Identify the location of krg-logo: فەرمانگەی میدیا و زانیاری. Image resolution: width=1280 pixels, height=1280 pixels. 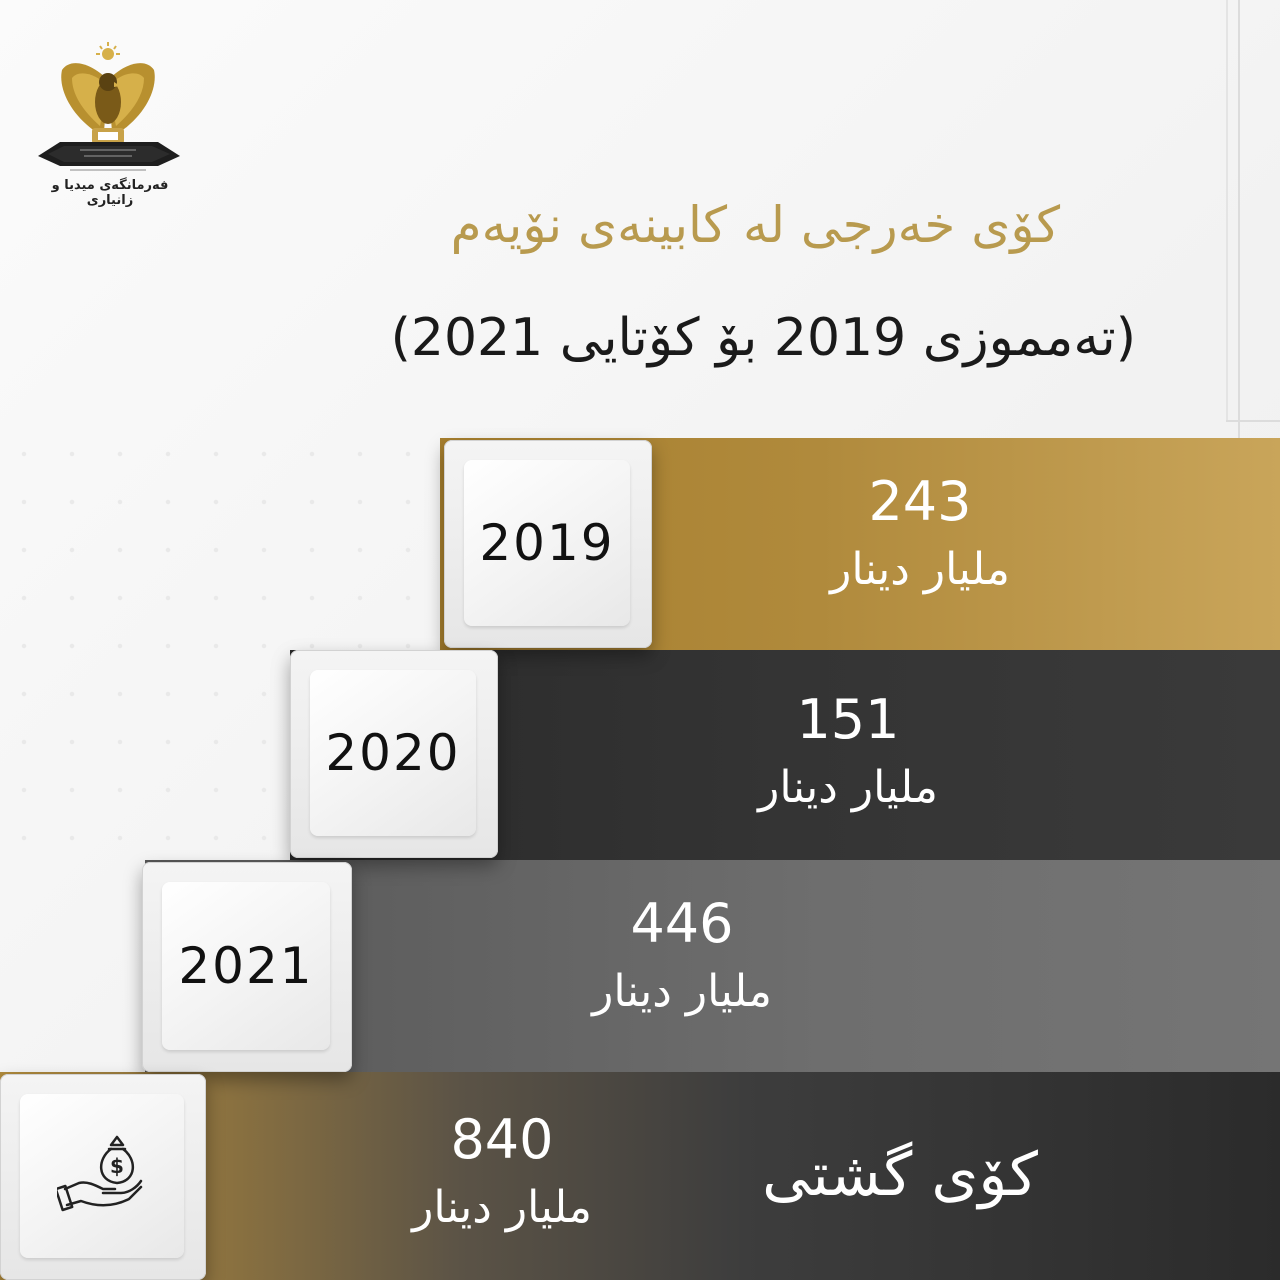
(110, 125).